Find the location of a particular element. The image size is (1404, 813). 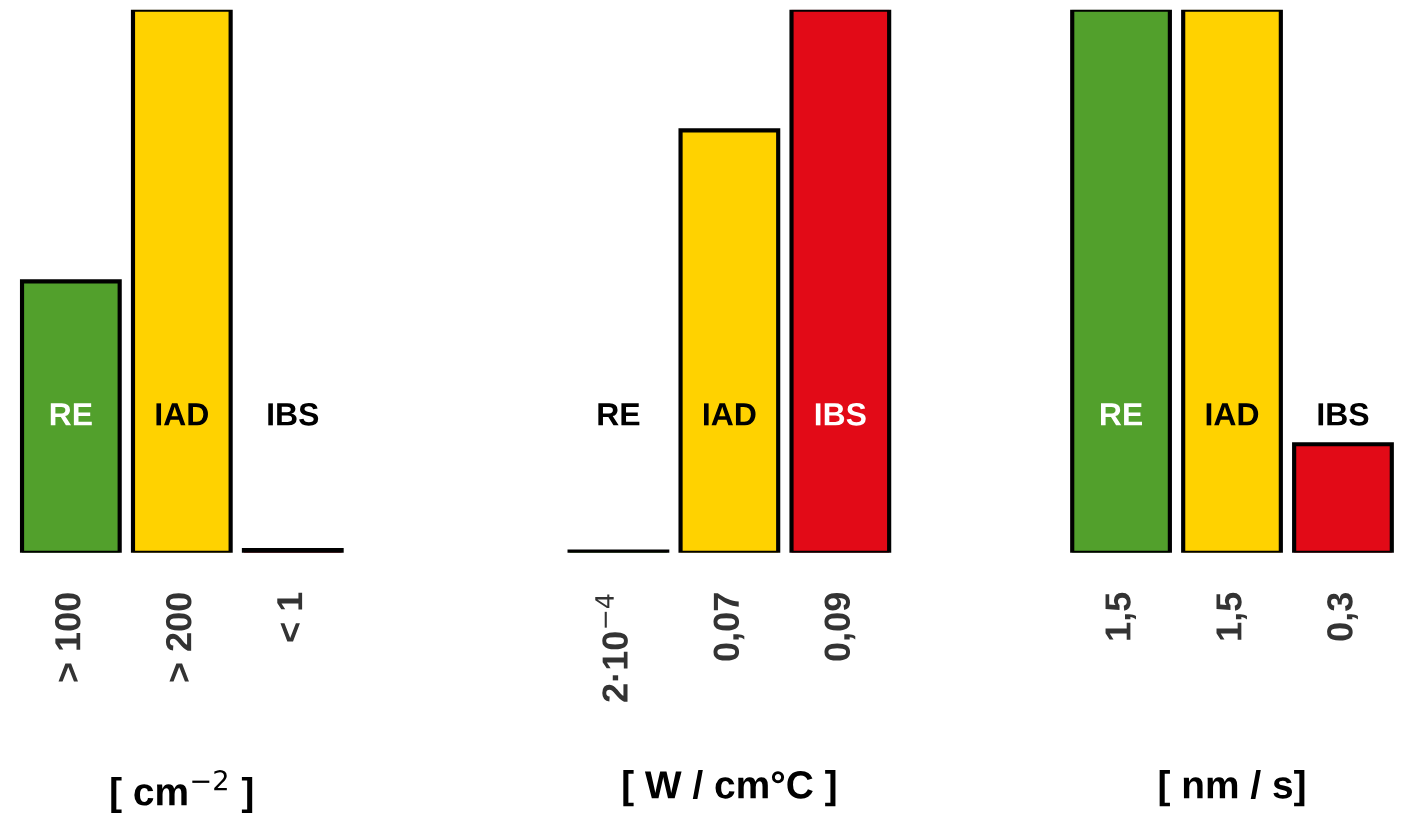

data-label: 0,09 is located at coordinates (840, 627).